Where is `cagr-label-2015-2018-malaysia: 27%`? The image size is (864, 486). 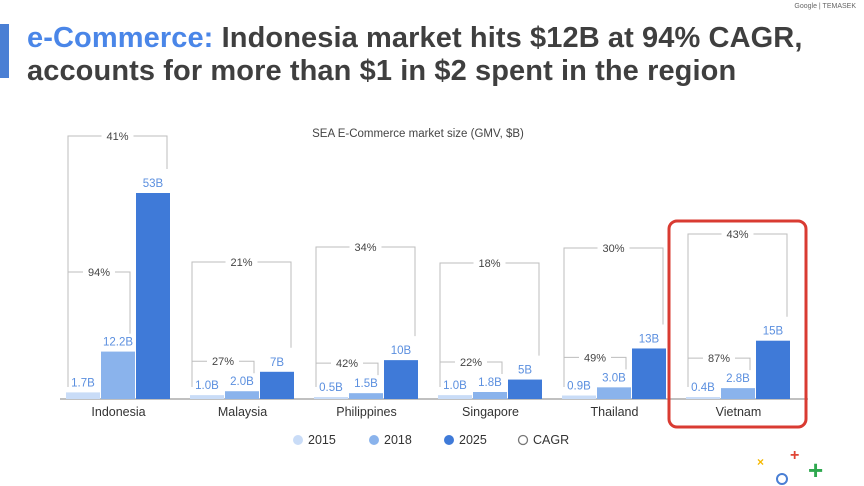 cagr-label-2015-2018-malaysia: 27% is located at coordinates (223, 362).